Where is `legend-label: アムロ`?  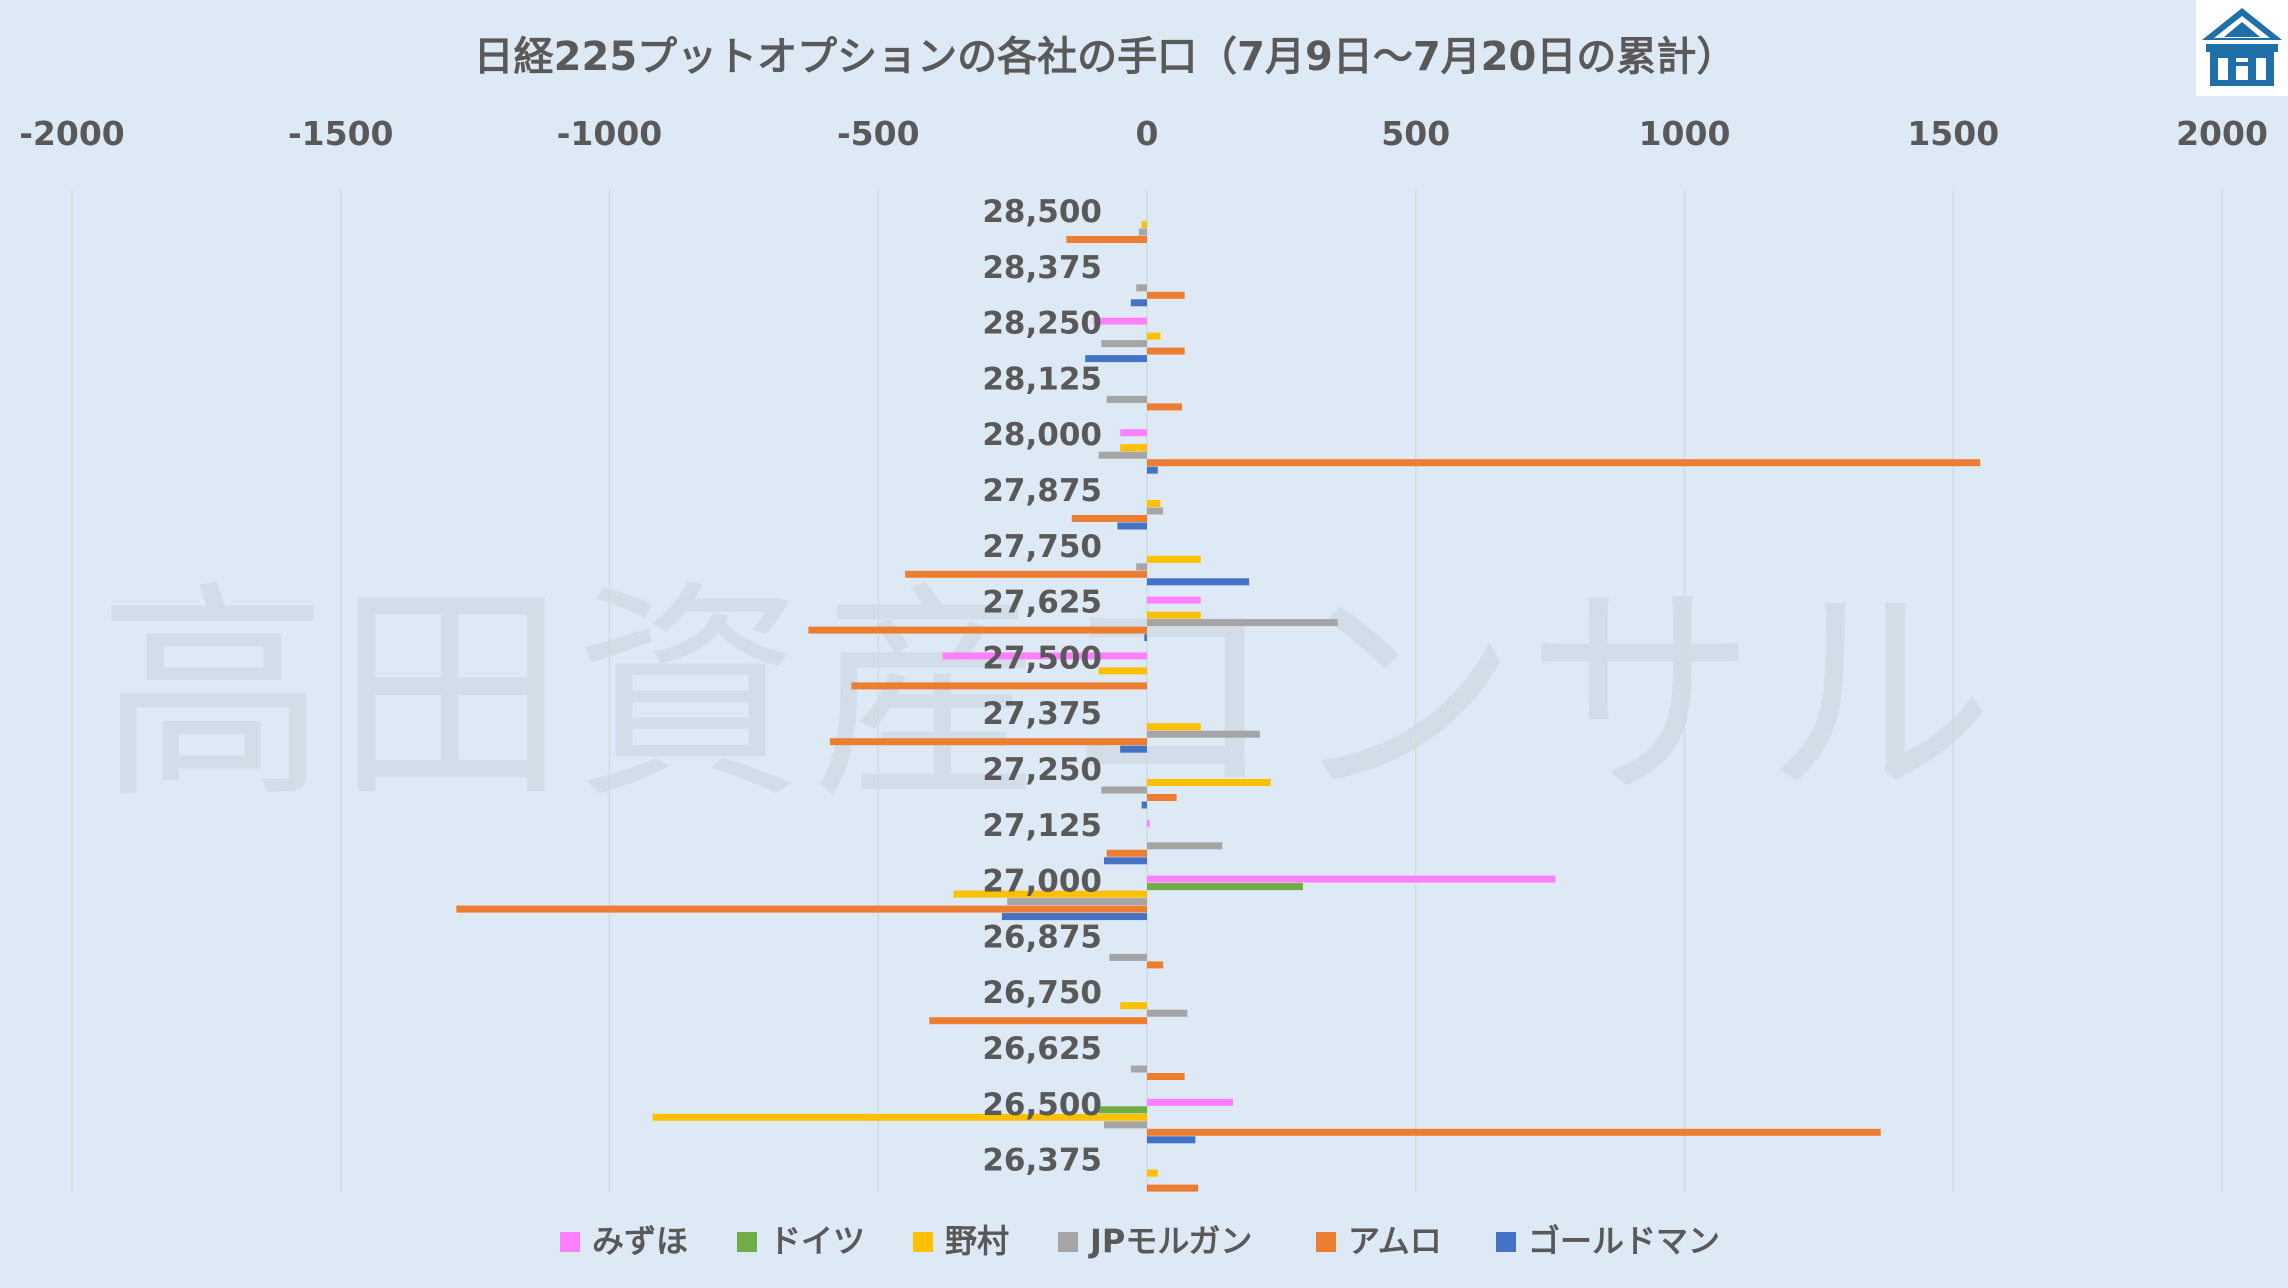 legend-label: アムロ is located at coordinates (1395, 1241).